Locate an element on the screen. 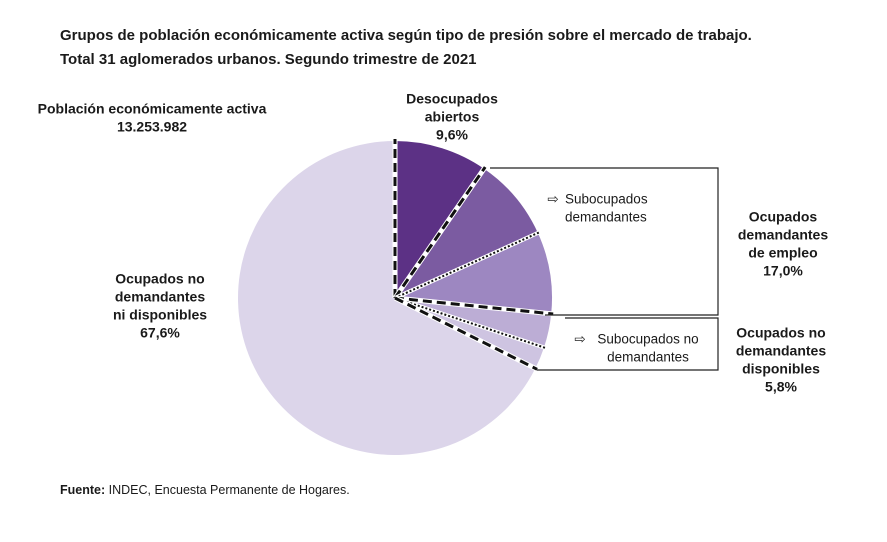 The image size is (887, 542). slice-label: Subocupados no is located at coordinates (647, 339).